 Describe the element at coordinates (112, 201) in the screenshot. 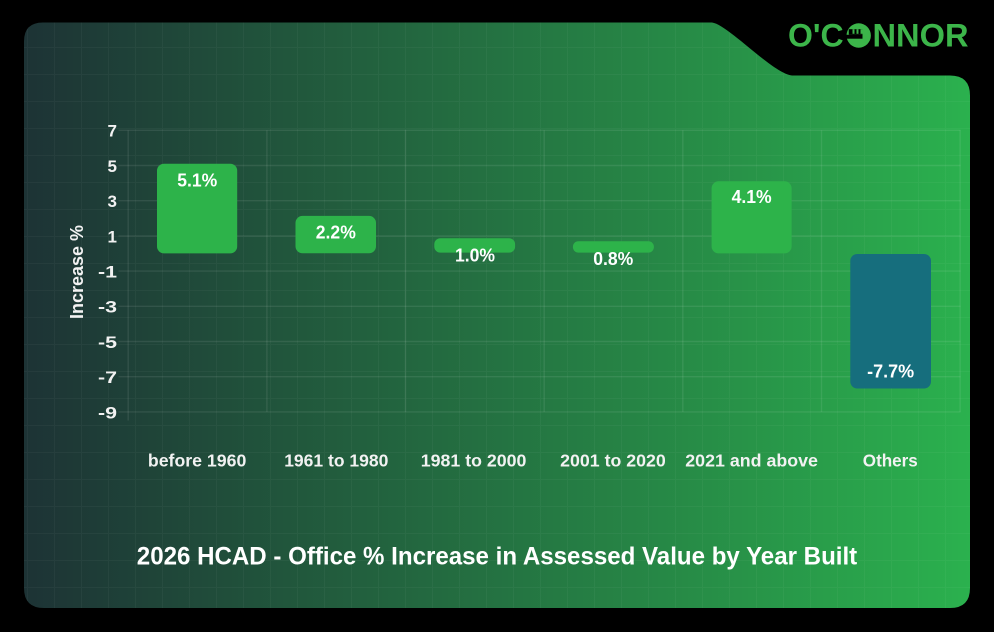

I see `svg-text: 3` at that location.